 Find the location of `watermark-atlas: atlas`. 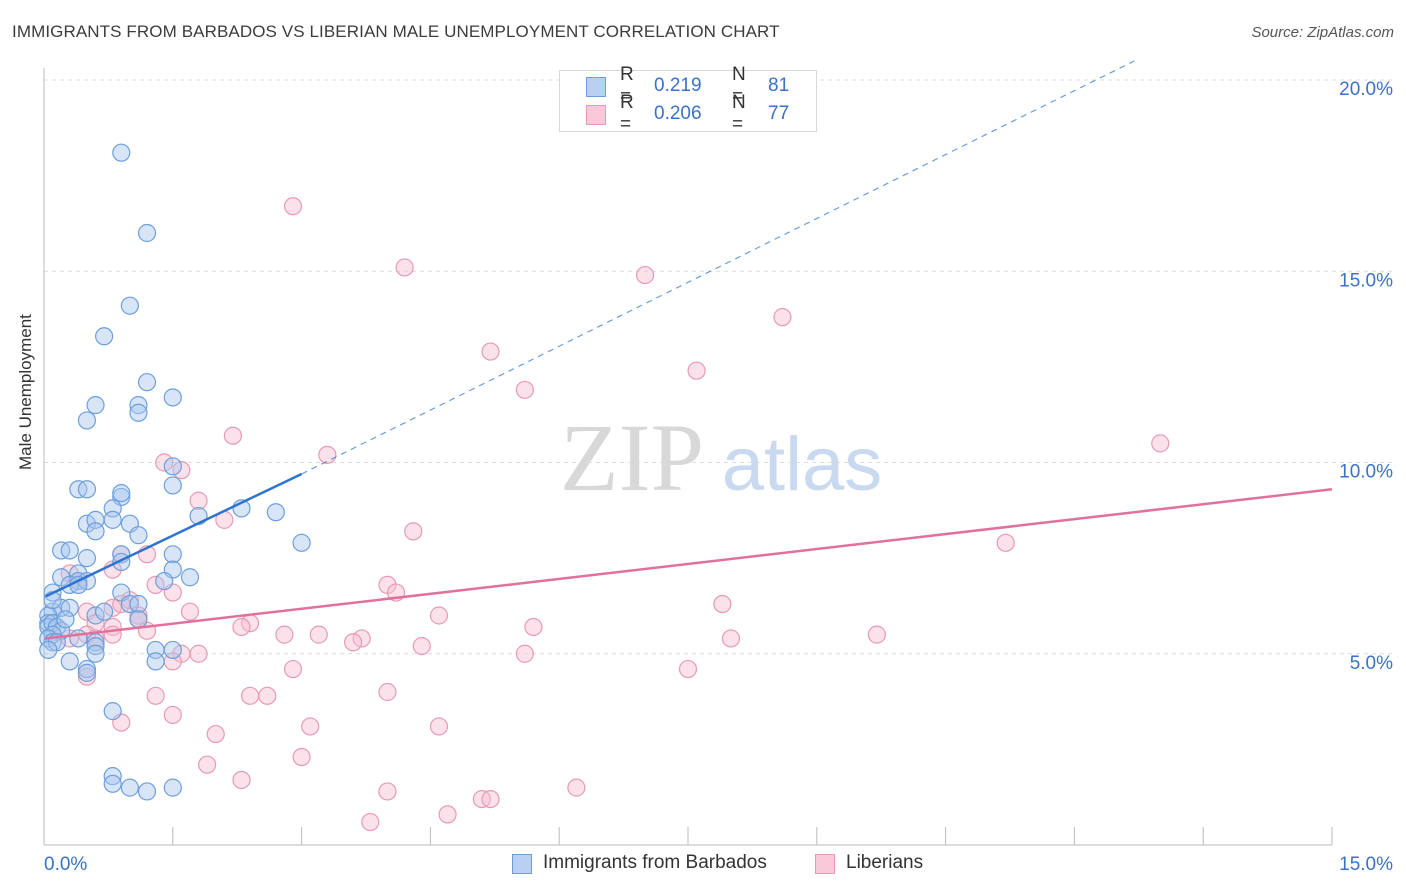

watermark-atlas: atlas is located at coordinates (802, 464).